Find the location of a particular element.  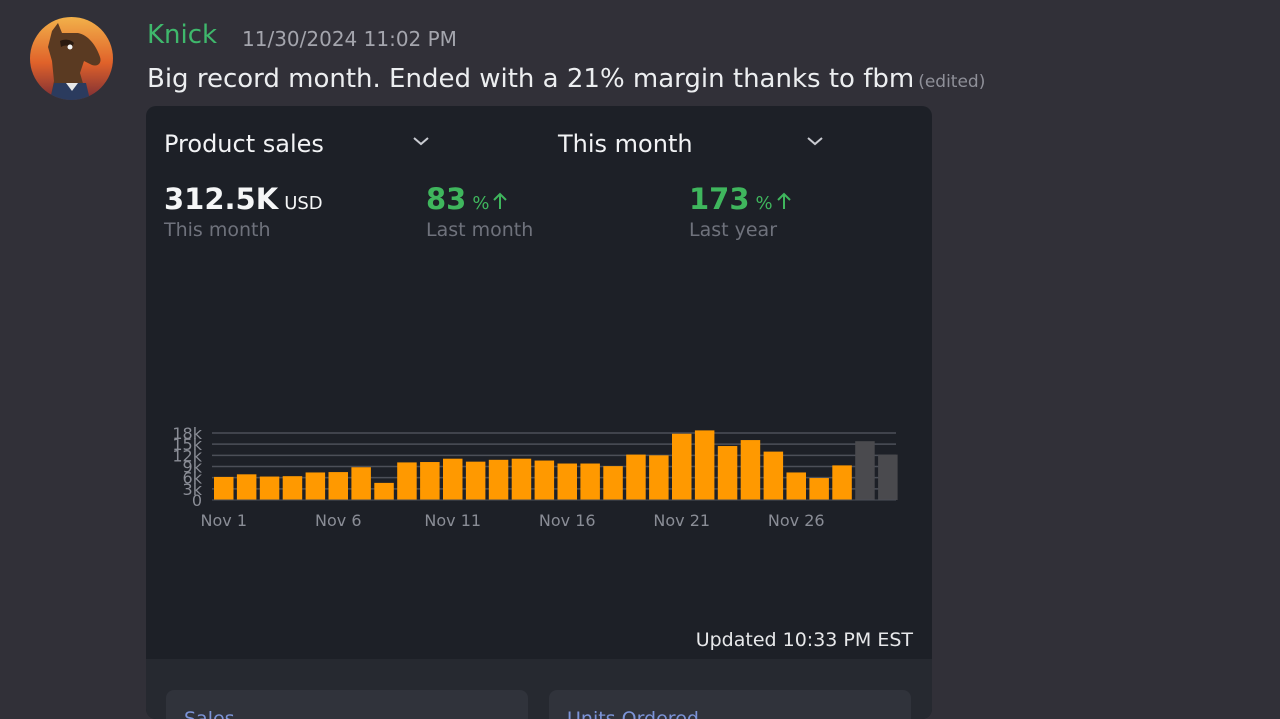

edited-label: (edited) is located at coordinates (952, 82).